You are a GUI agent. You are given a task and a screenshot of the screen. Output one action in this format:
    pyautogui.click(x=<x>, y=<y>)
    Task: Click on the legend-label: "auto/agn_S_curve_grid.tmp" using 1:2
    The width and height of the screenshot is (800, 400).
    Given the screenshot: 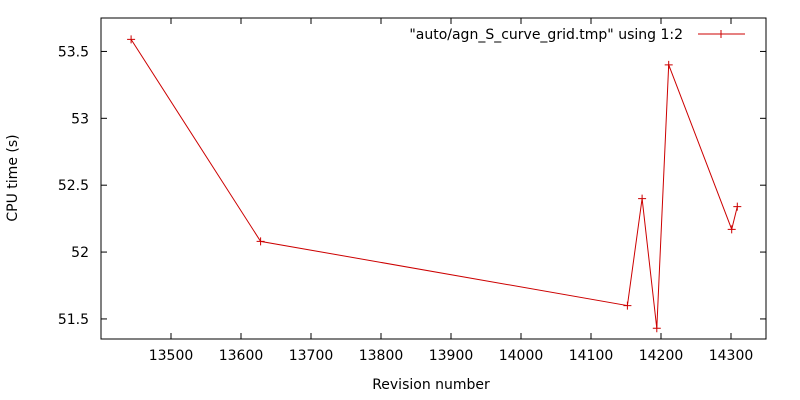 What is the action you would take?
    pyautogui.click(x=546, y=35)
    